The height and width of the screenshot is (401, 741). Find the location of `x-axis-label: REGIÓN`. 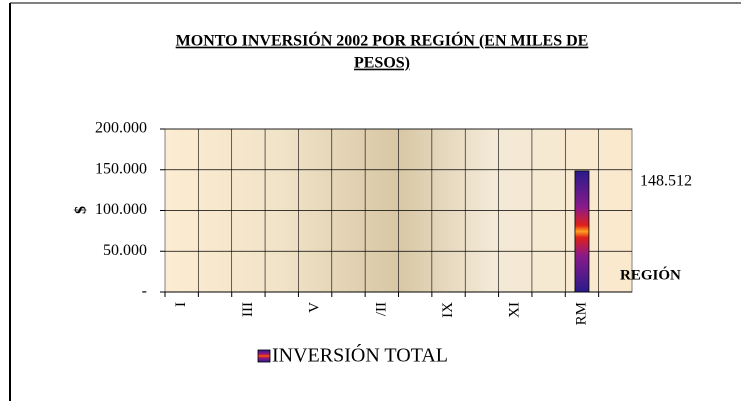

x-axis-label: REGIÓN is located at coordinates (650, 274).